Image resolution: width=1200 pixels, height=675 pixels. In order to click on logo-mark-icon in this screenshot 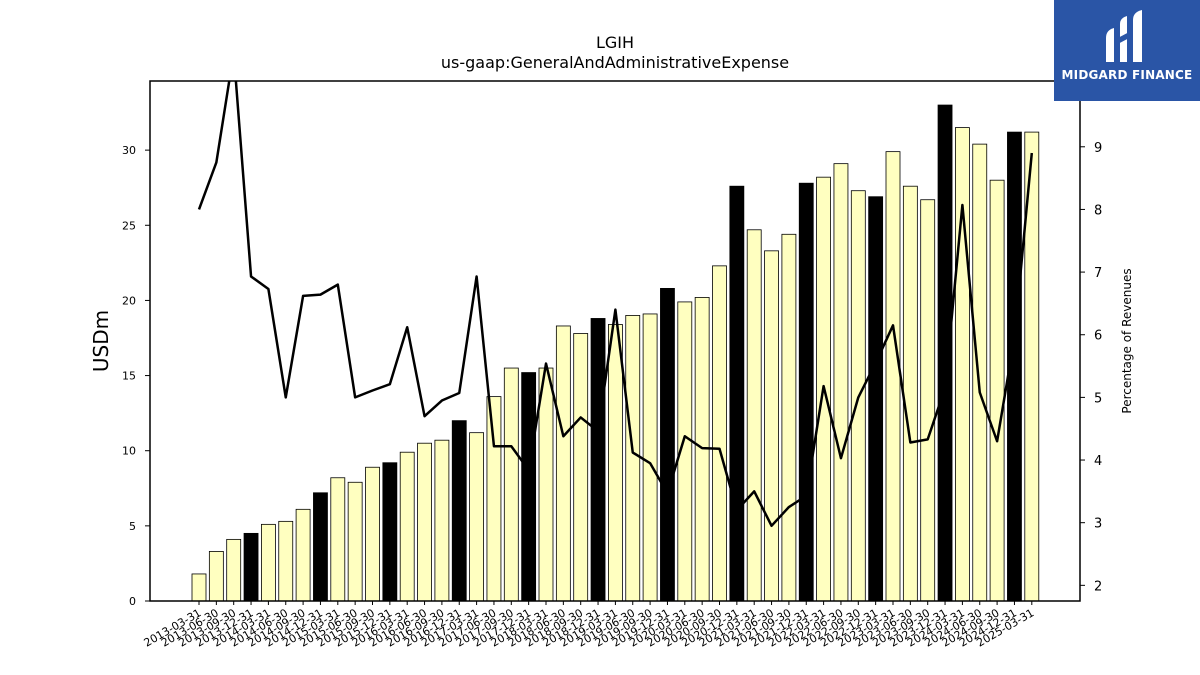, I will do `click(1124, 36)`.